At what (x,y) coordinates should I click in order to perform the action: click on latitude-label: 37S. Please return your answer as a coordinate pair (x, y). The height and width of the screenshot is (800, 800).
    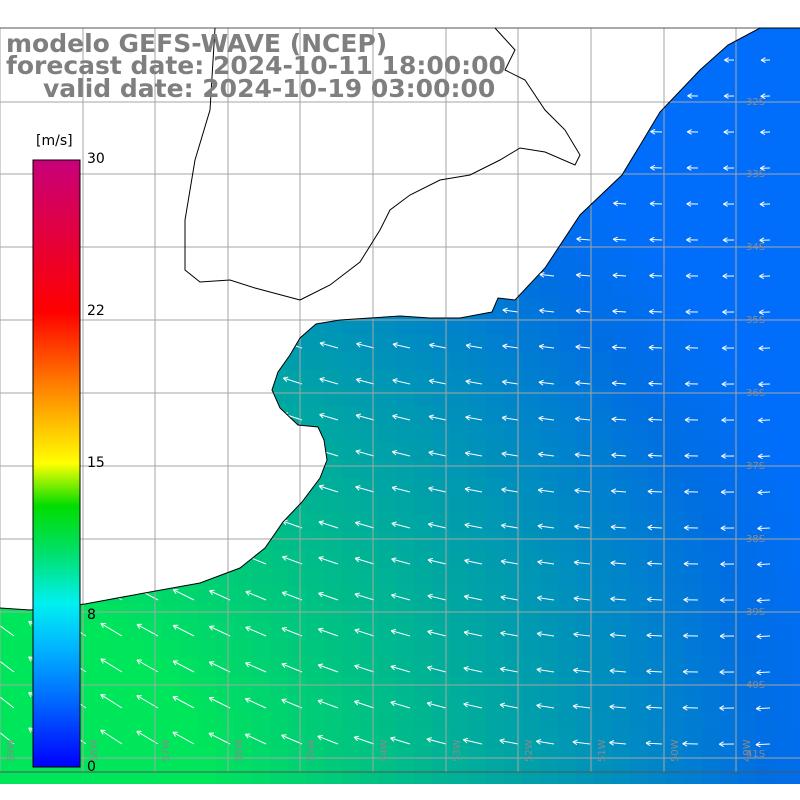
    Looking at the image, I should click on (755, 466).